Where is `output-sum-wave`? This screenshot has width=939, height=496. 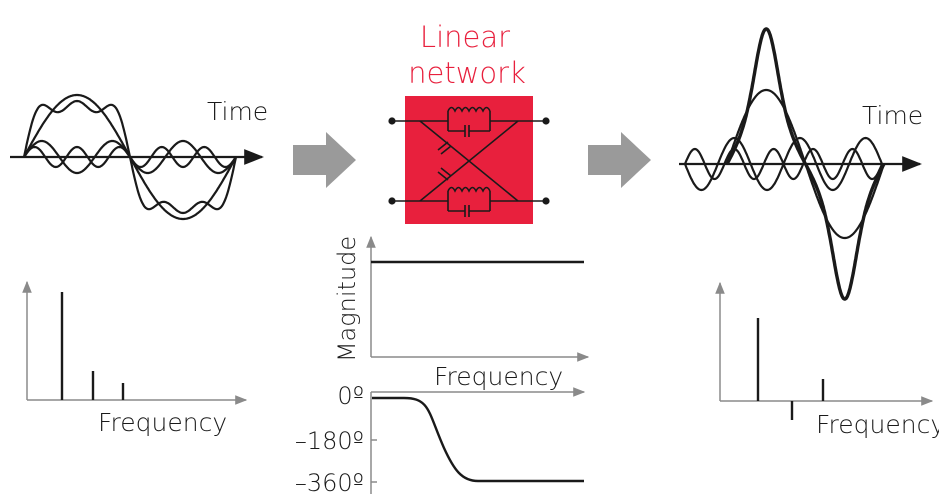
output-sum-wave is located at coordinates (805, 164).